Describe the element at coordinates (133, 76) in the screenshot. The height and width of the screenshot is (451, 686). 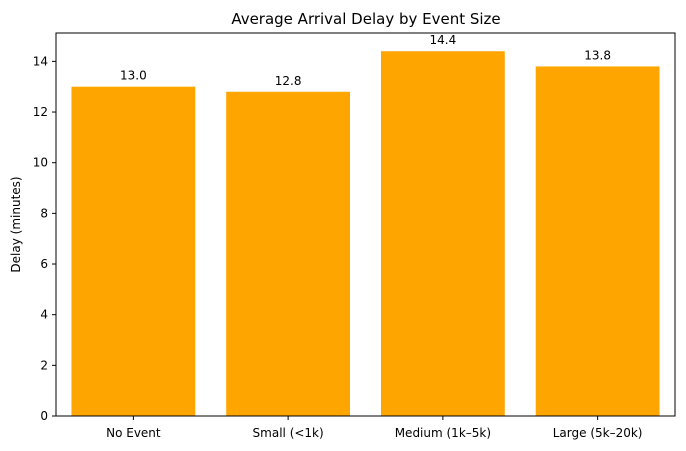
I see `data-label: 13.0` at that location.